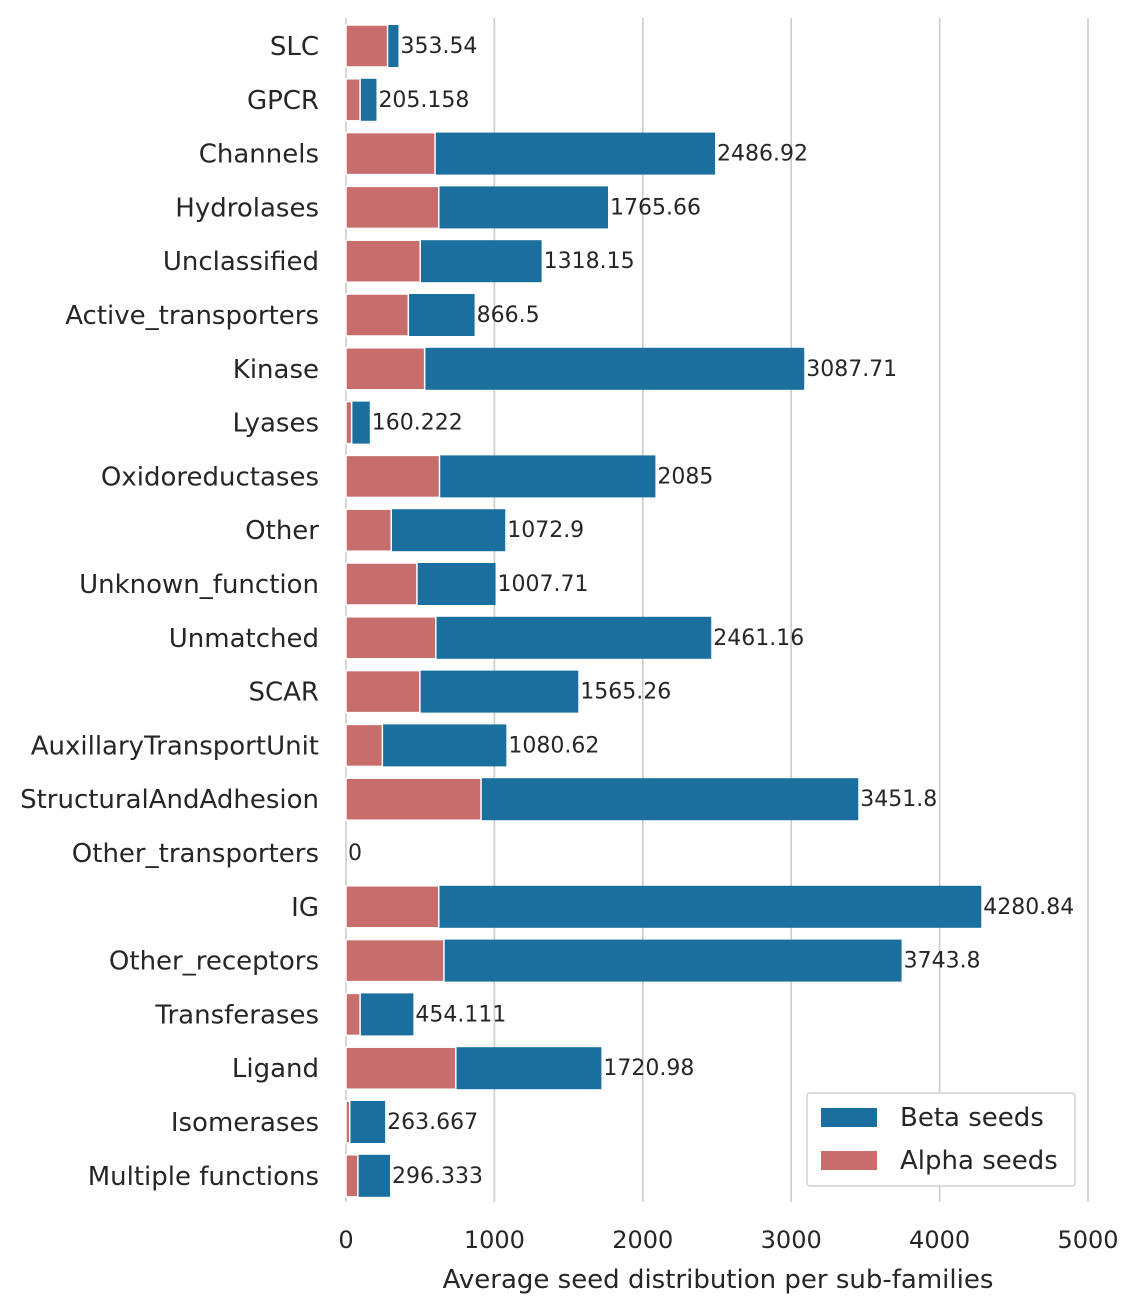 The image size is (1141, 1314). Describe the element at coordinates (979, 1161) in the screenshot. I see `legend-label-alpha: Alpha seeds` at that location.